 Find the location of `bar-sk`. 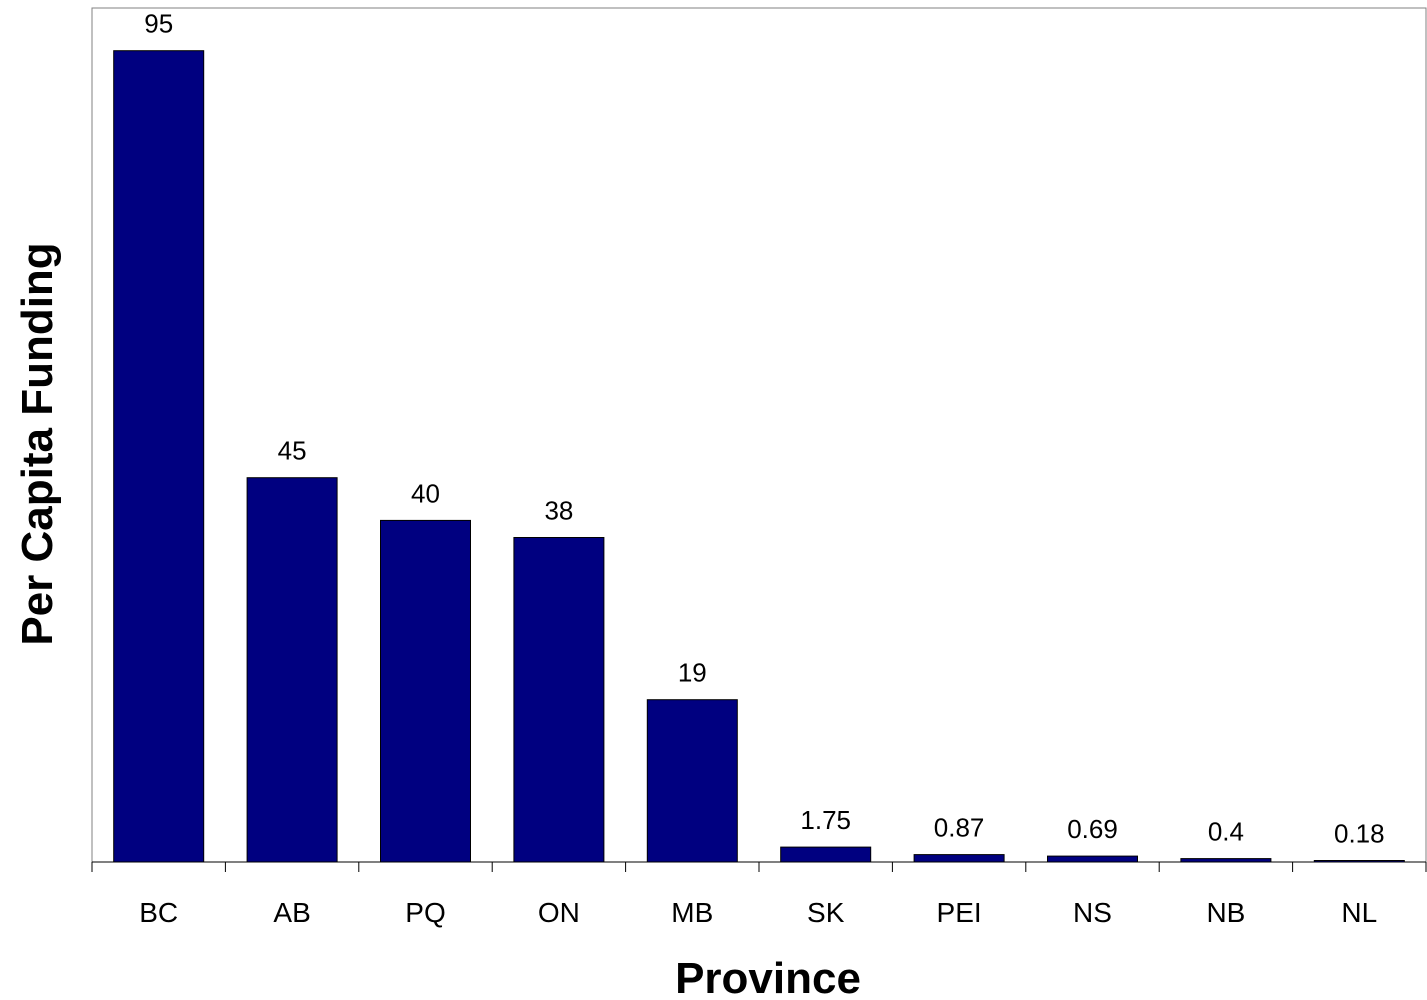

bar-sk is located at coordinates (826, 854).